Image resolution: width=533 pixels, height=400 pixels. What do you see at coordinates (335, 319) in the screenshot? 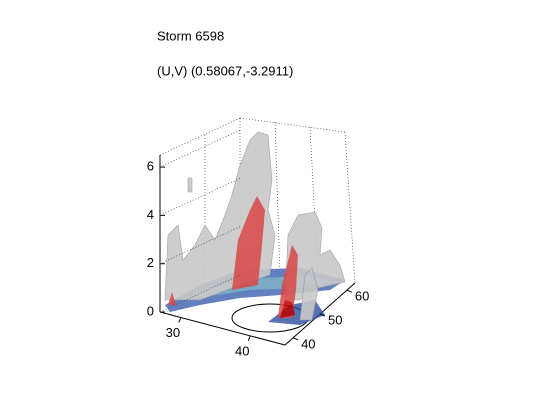
I see `y-tick-label: 50` at bounding box center [335, 319].